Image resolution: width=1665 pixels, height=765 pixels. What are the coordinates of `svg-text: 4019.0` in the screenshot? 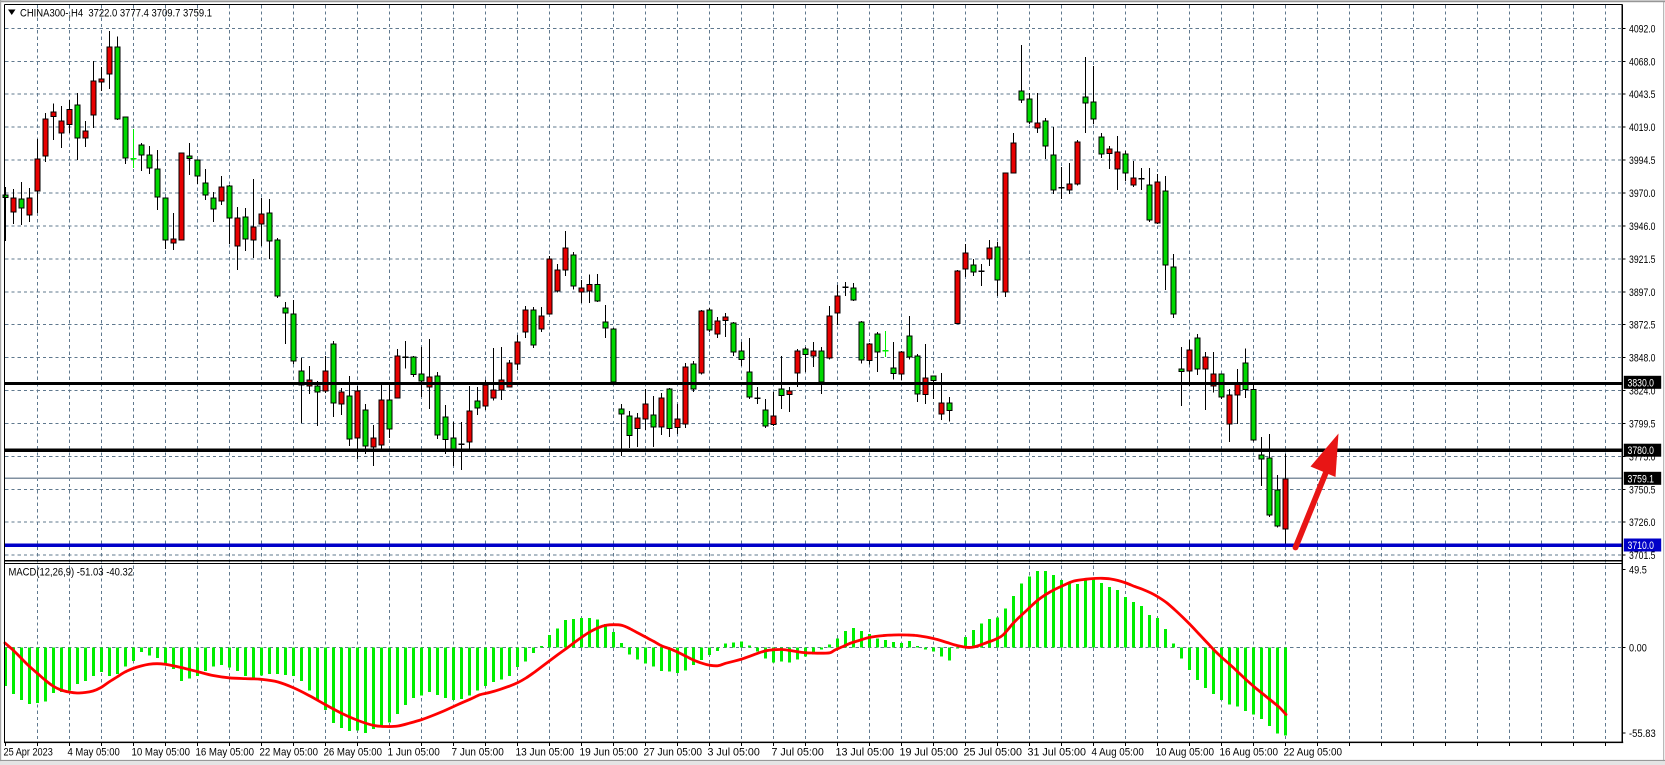 It's located at (1642, 128).